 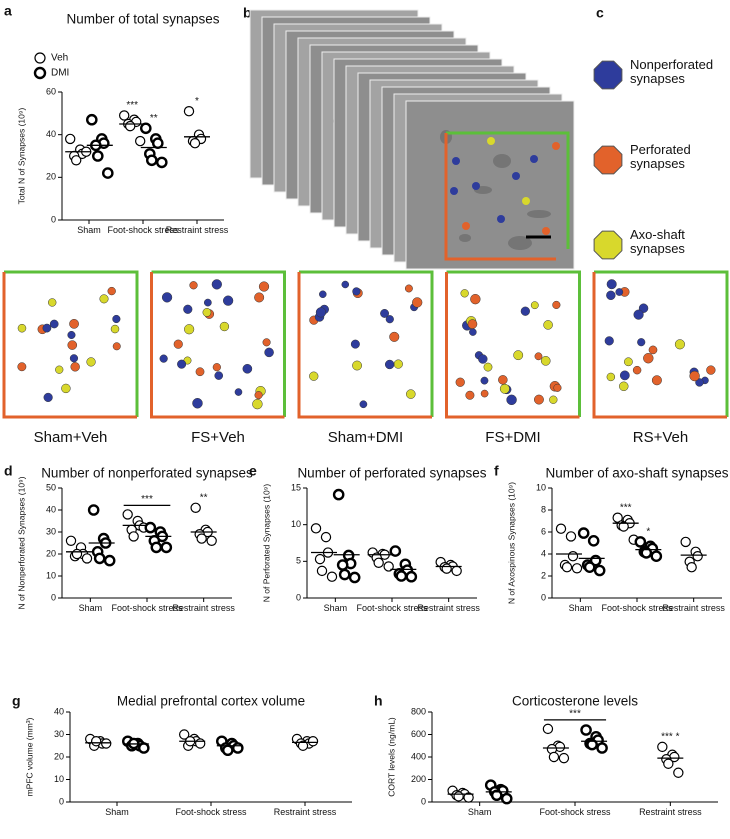 I want to click on significance: ***, so click(x=575, y=714).